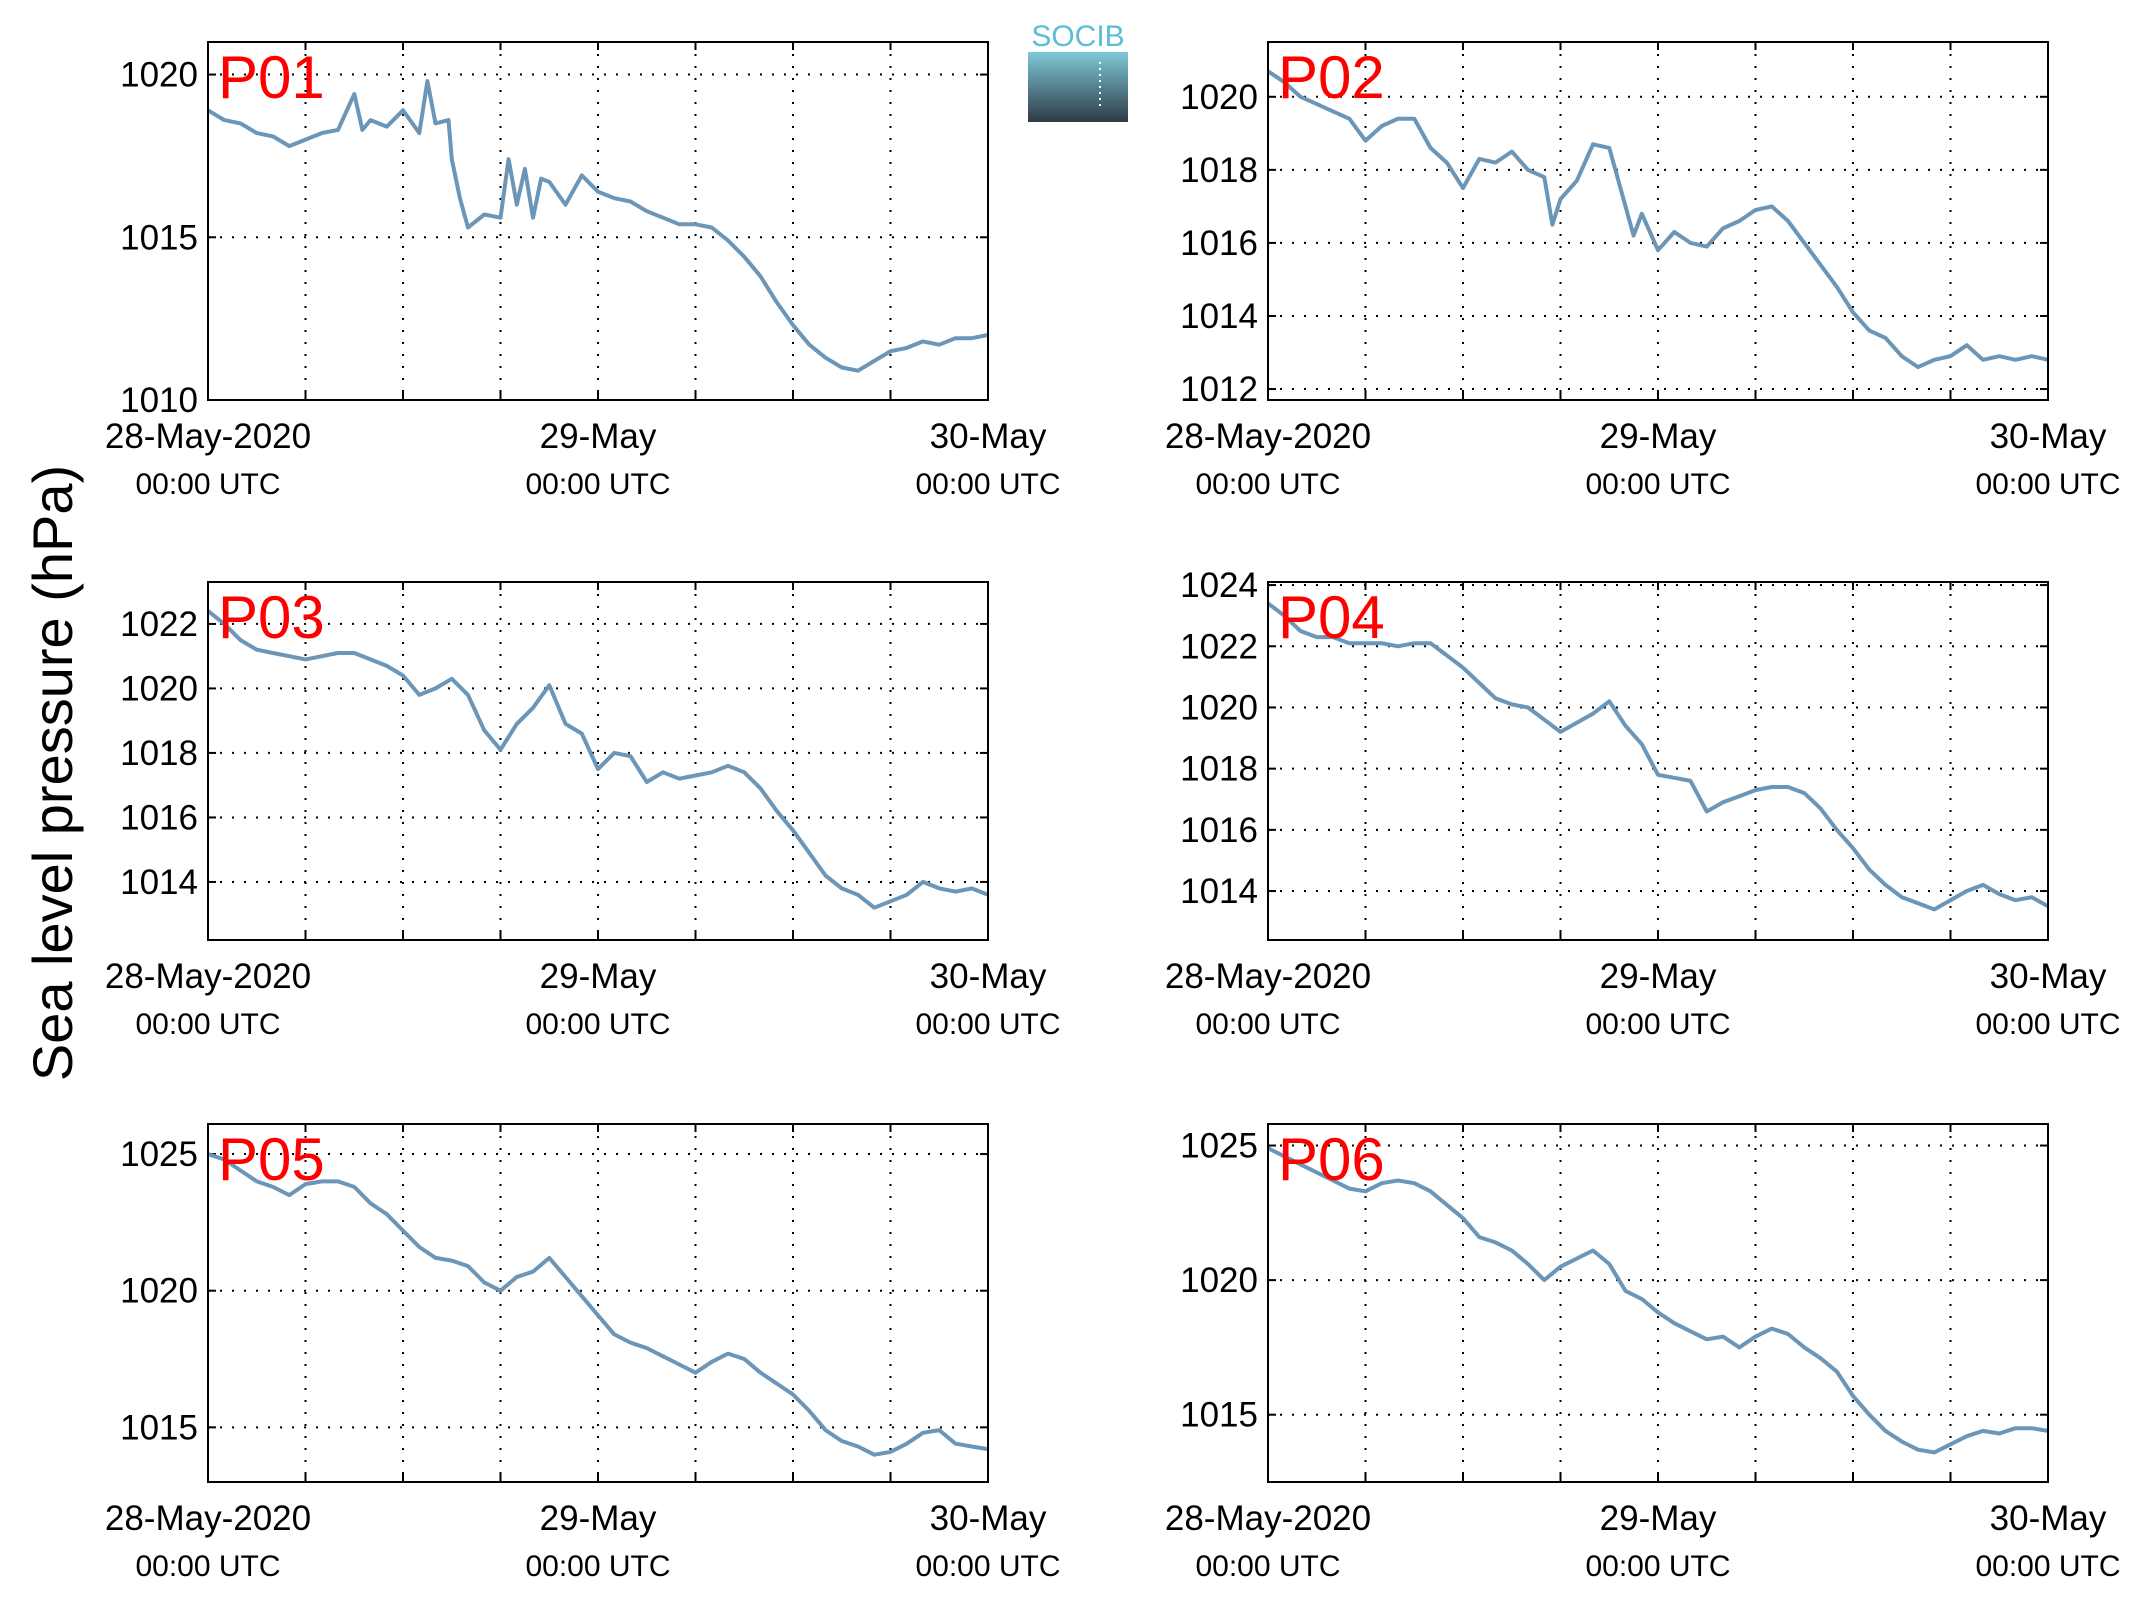 Image resolution: width=2133 pixels, height=1608 pixels. I want to click on panel-label: P04, so click(1331, 617).